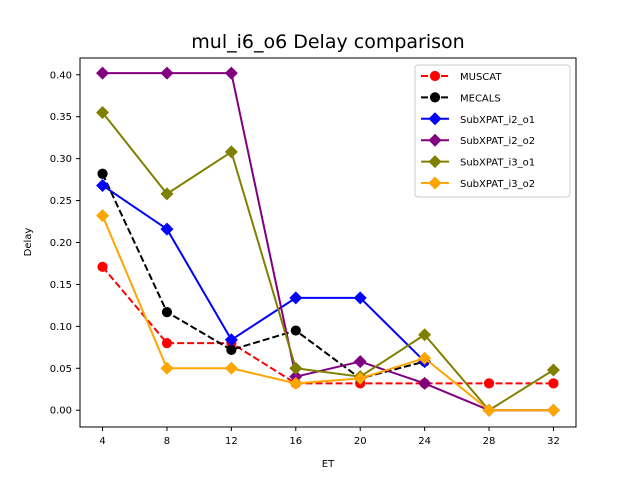 This screenshot has height=480, width=640. Describe the element at coordinates (231, 441) in the screenshot. I see `x-tick-label: 12` at that location.